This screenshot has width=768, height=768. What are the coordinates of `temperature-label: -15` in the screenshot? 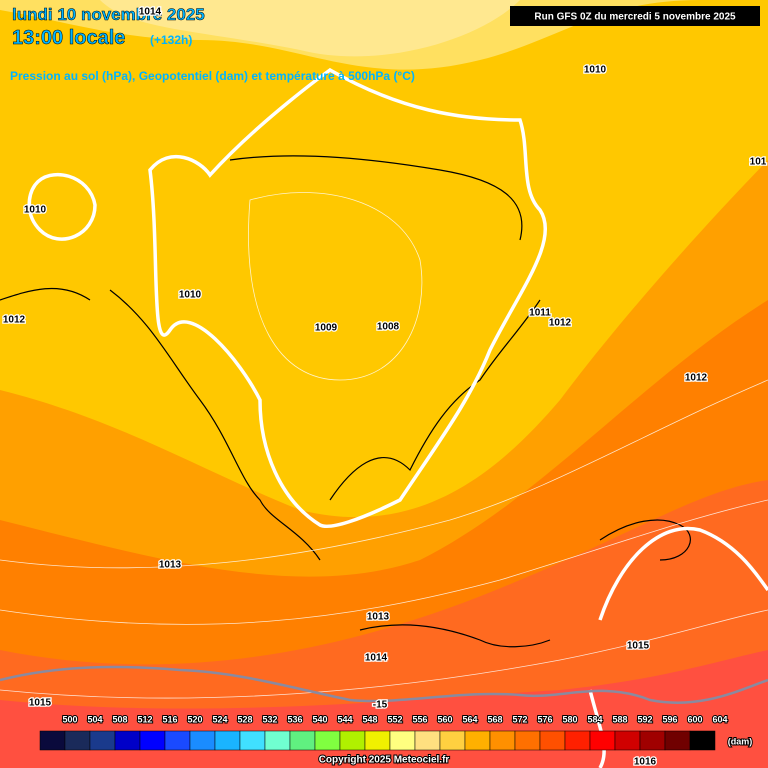 It's located at (380, 705).